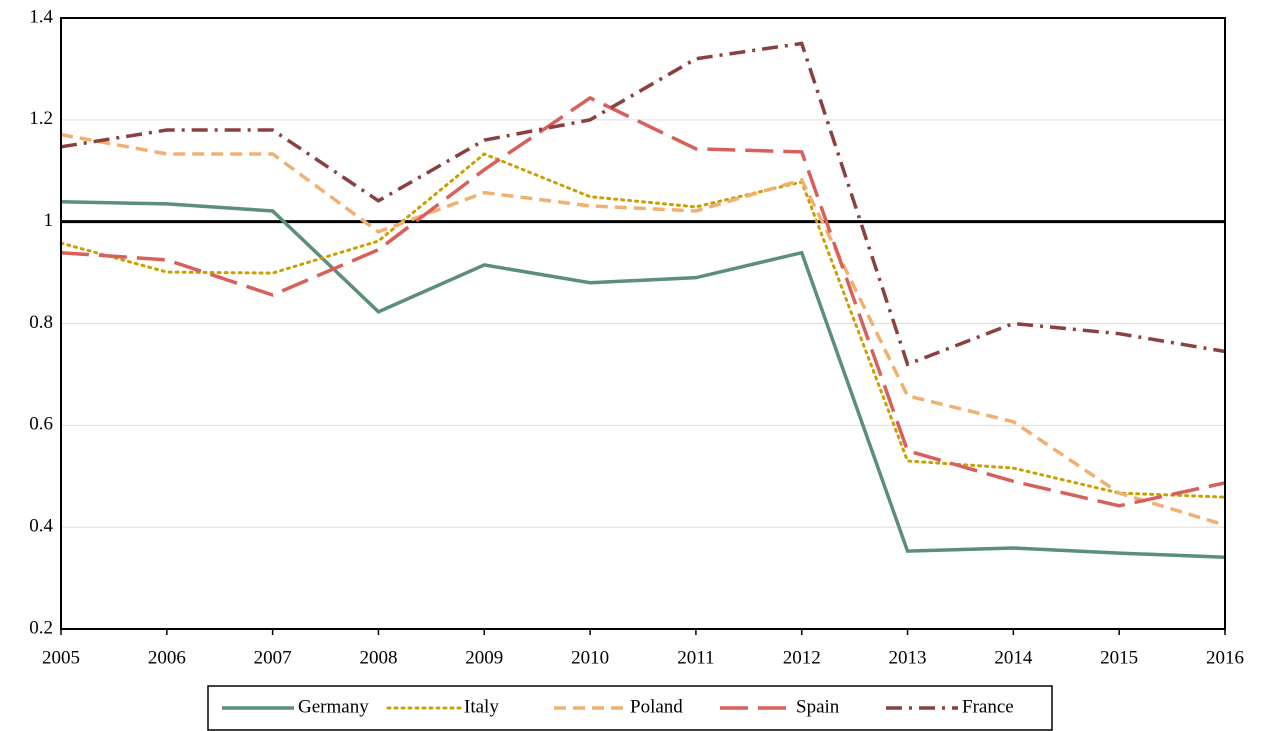  I want to click on x-tick-label: 2010, so click(590, 657).